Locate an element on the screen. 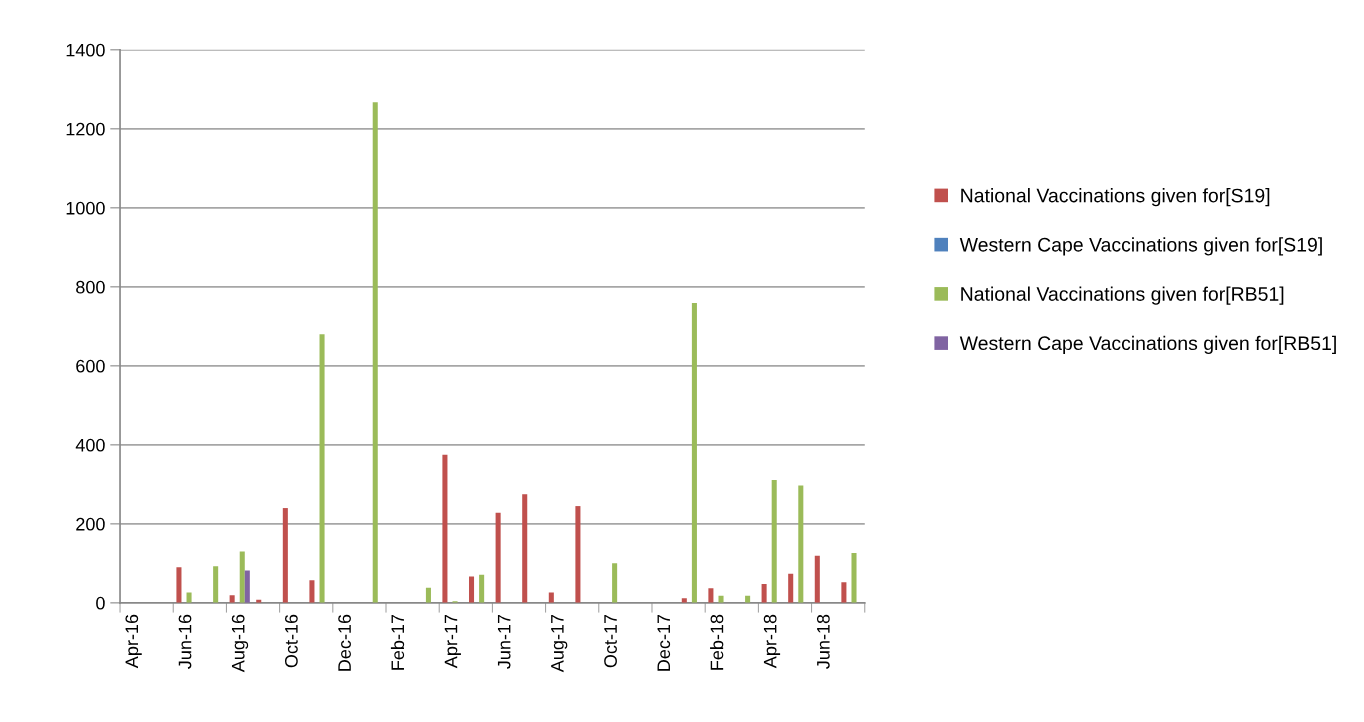  x-tick-label: Aug-16 is located at coordinates (240, 643).